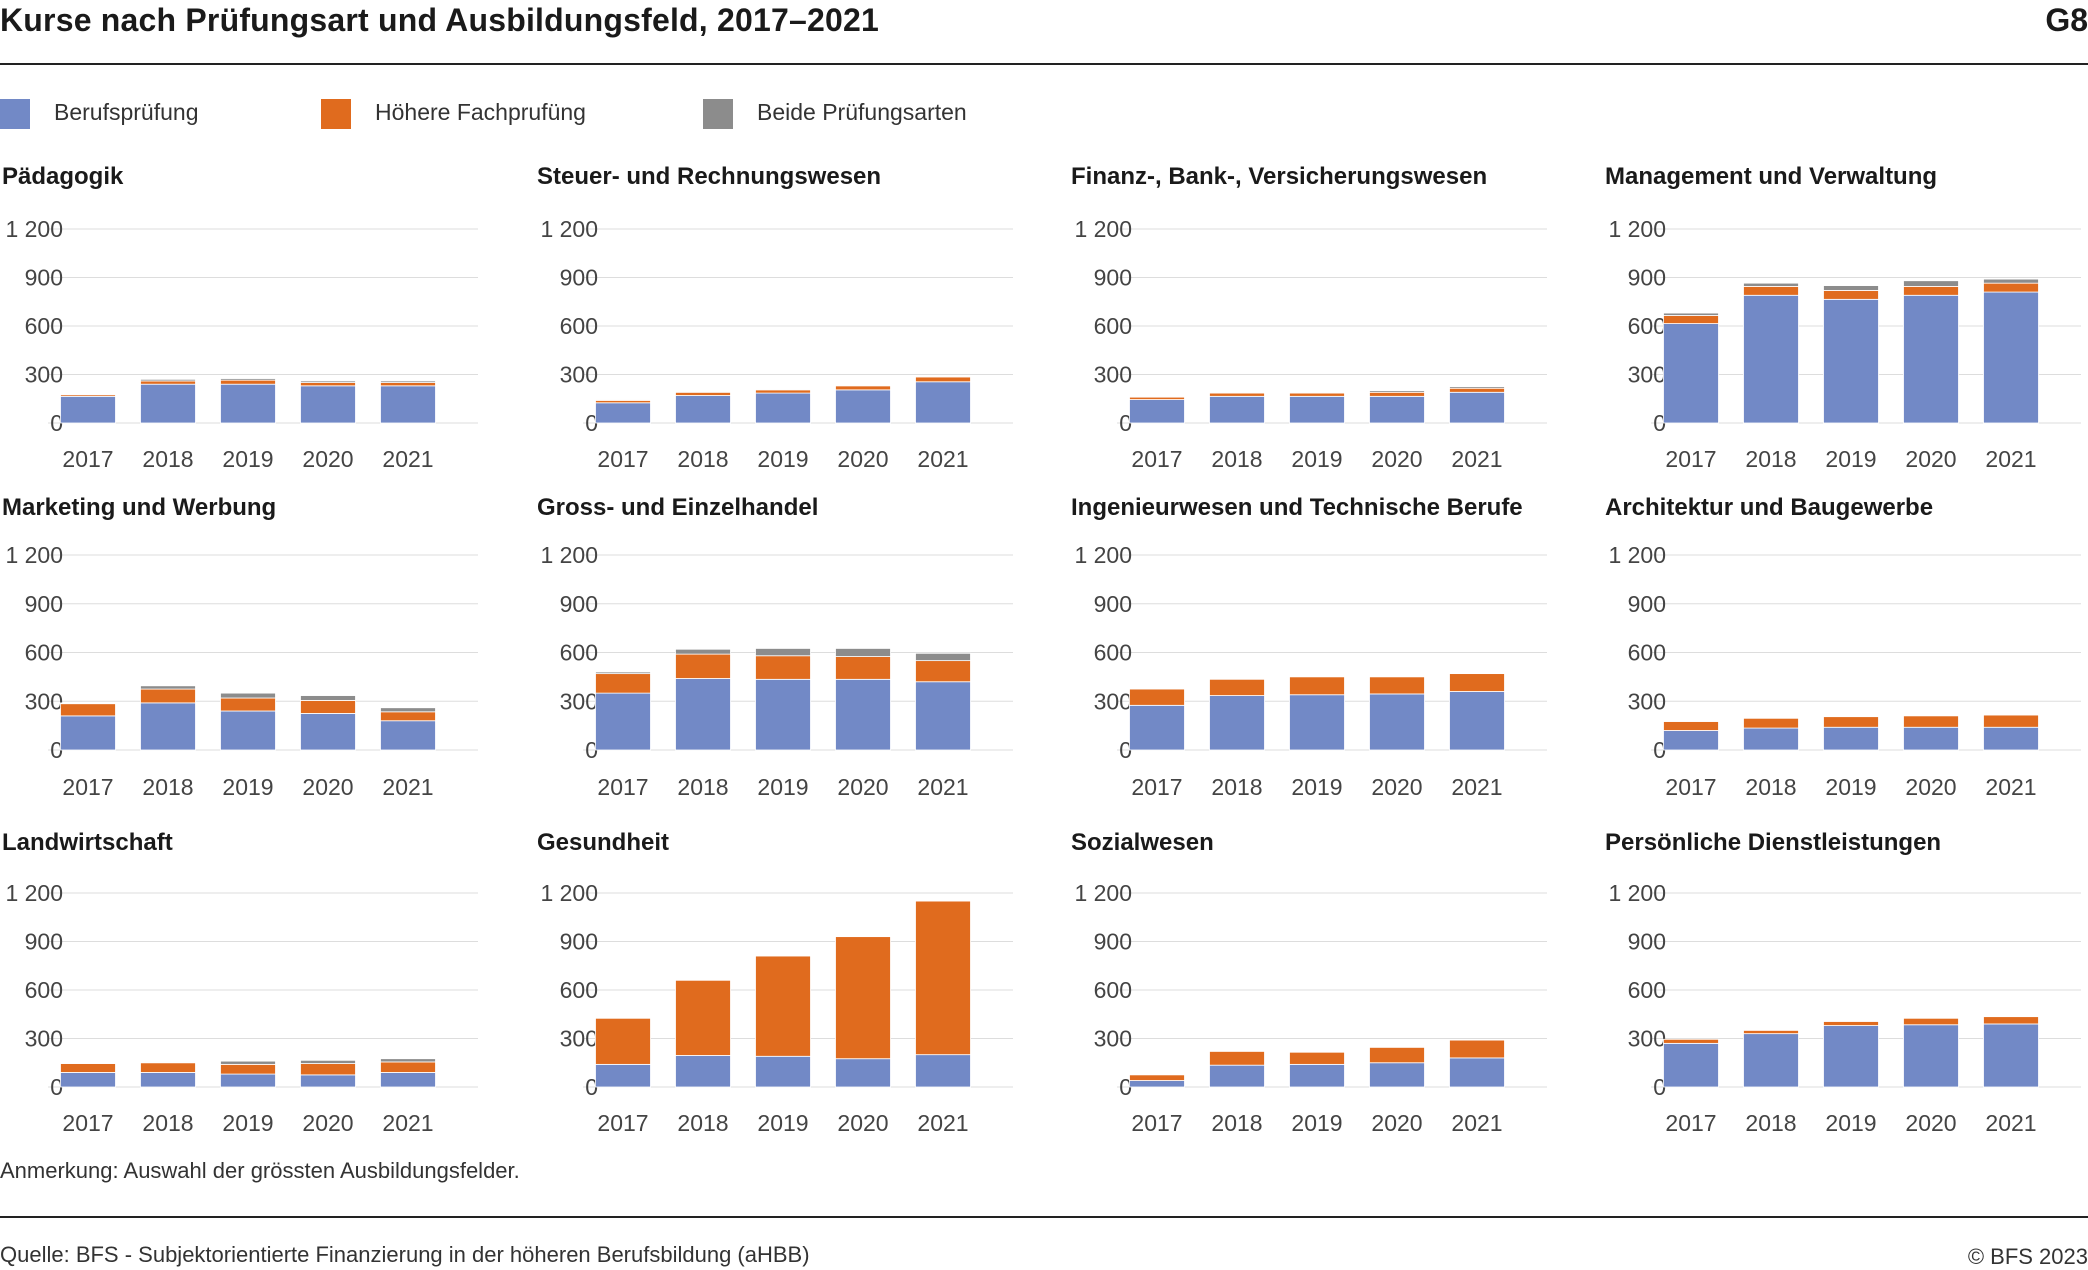  I want to click on panel-title: Gross- und Einzelhandel, so click(677, 507).